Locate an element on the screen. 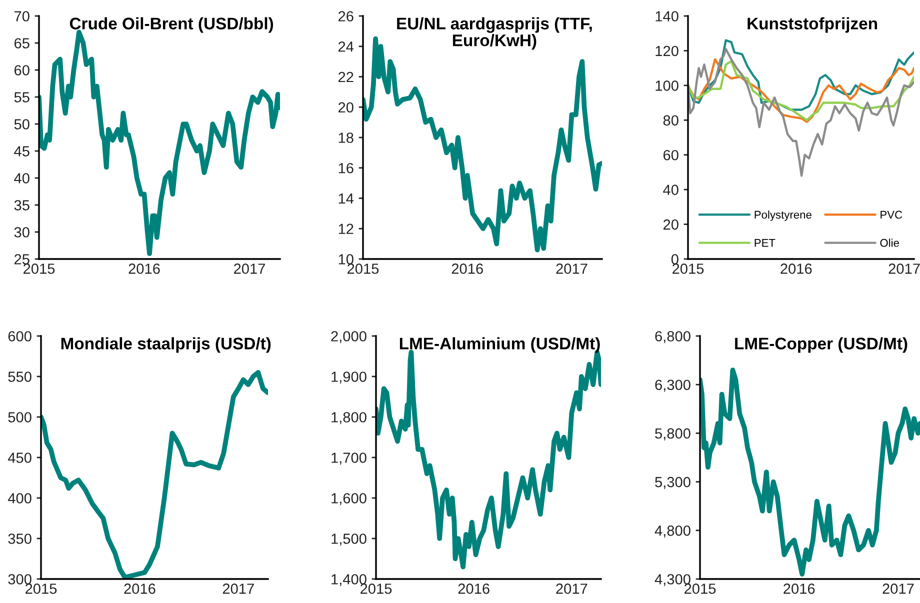  y-tick-label: 1,900 is located at coordinates (349, 378).